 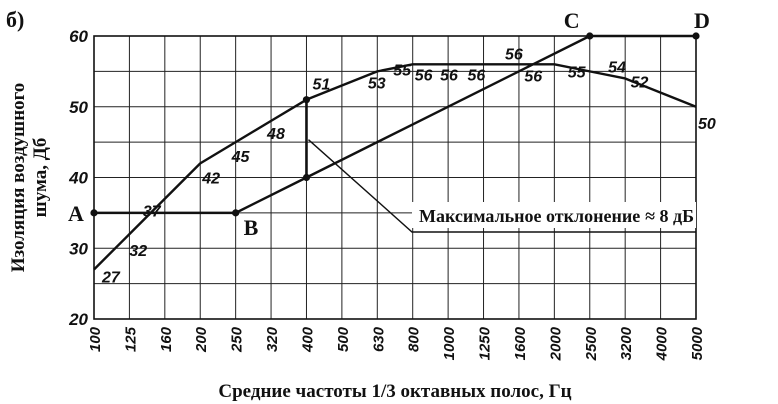 I want to click on annotation-background, so click(x=554, y=215).